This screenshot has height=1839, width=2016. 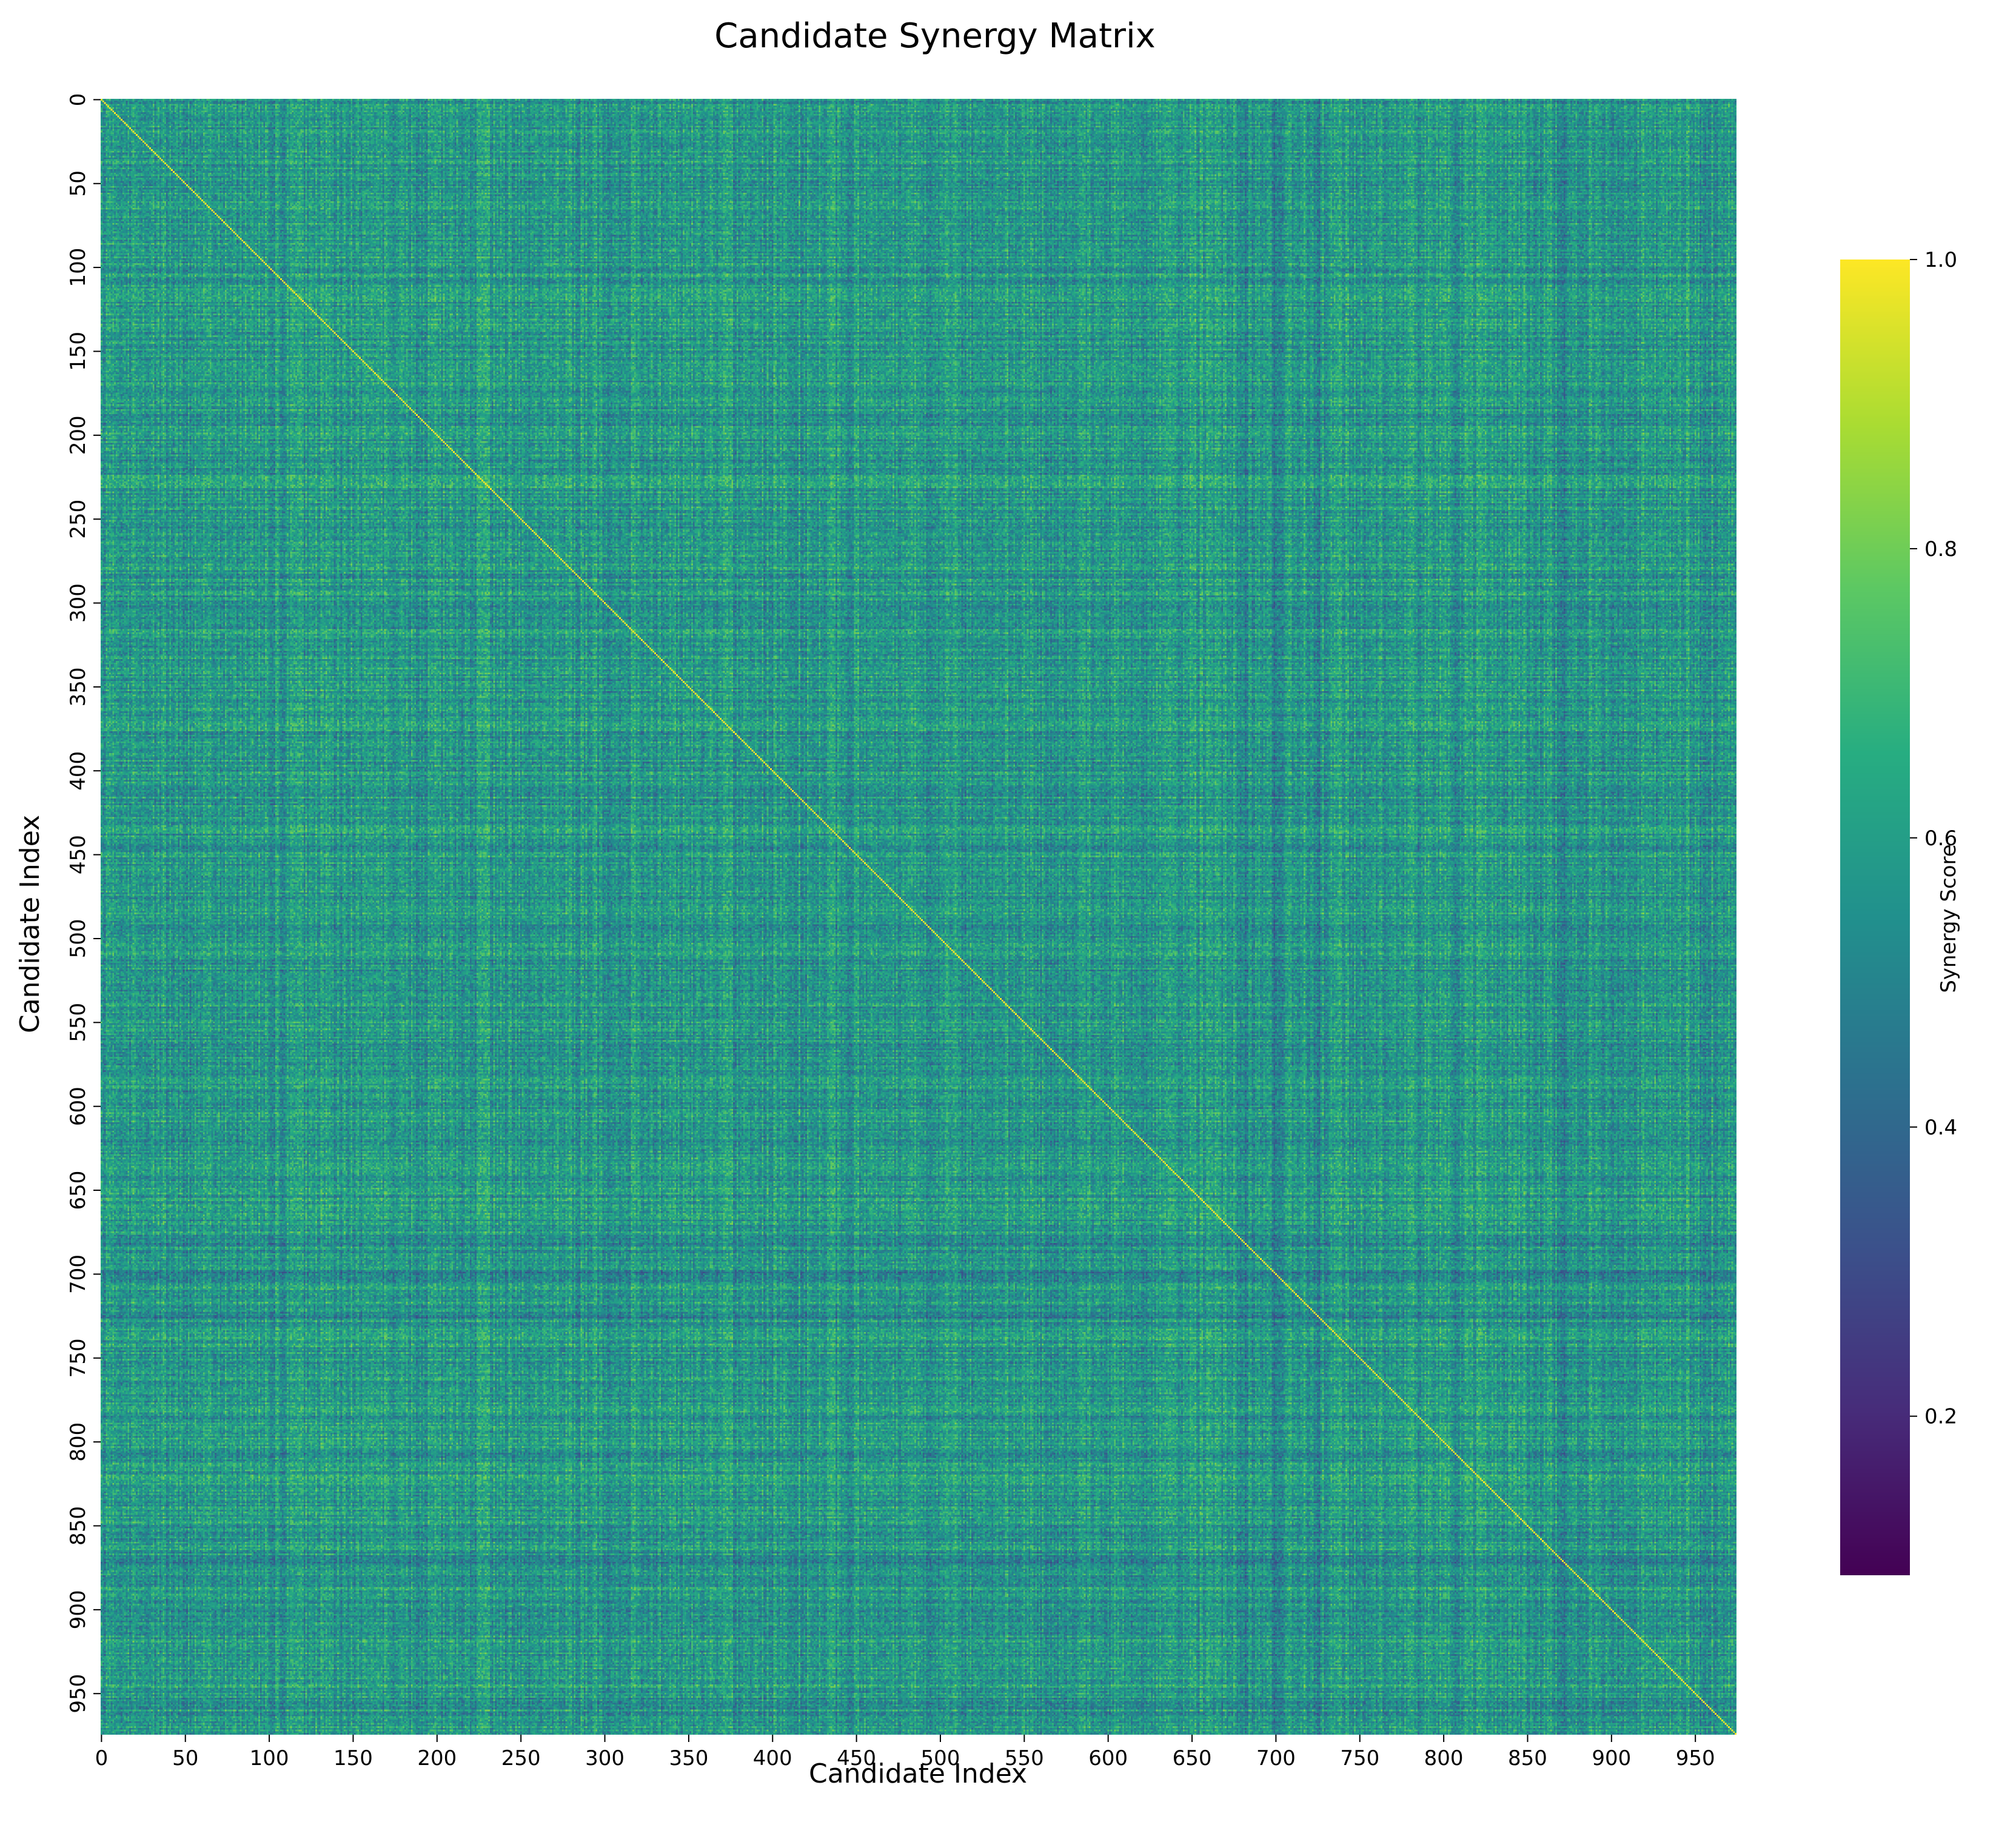 I want to click on y-tick-label: 350, so click(x=78, y=686).